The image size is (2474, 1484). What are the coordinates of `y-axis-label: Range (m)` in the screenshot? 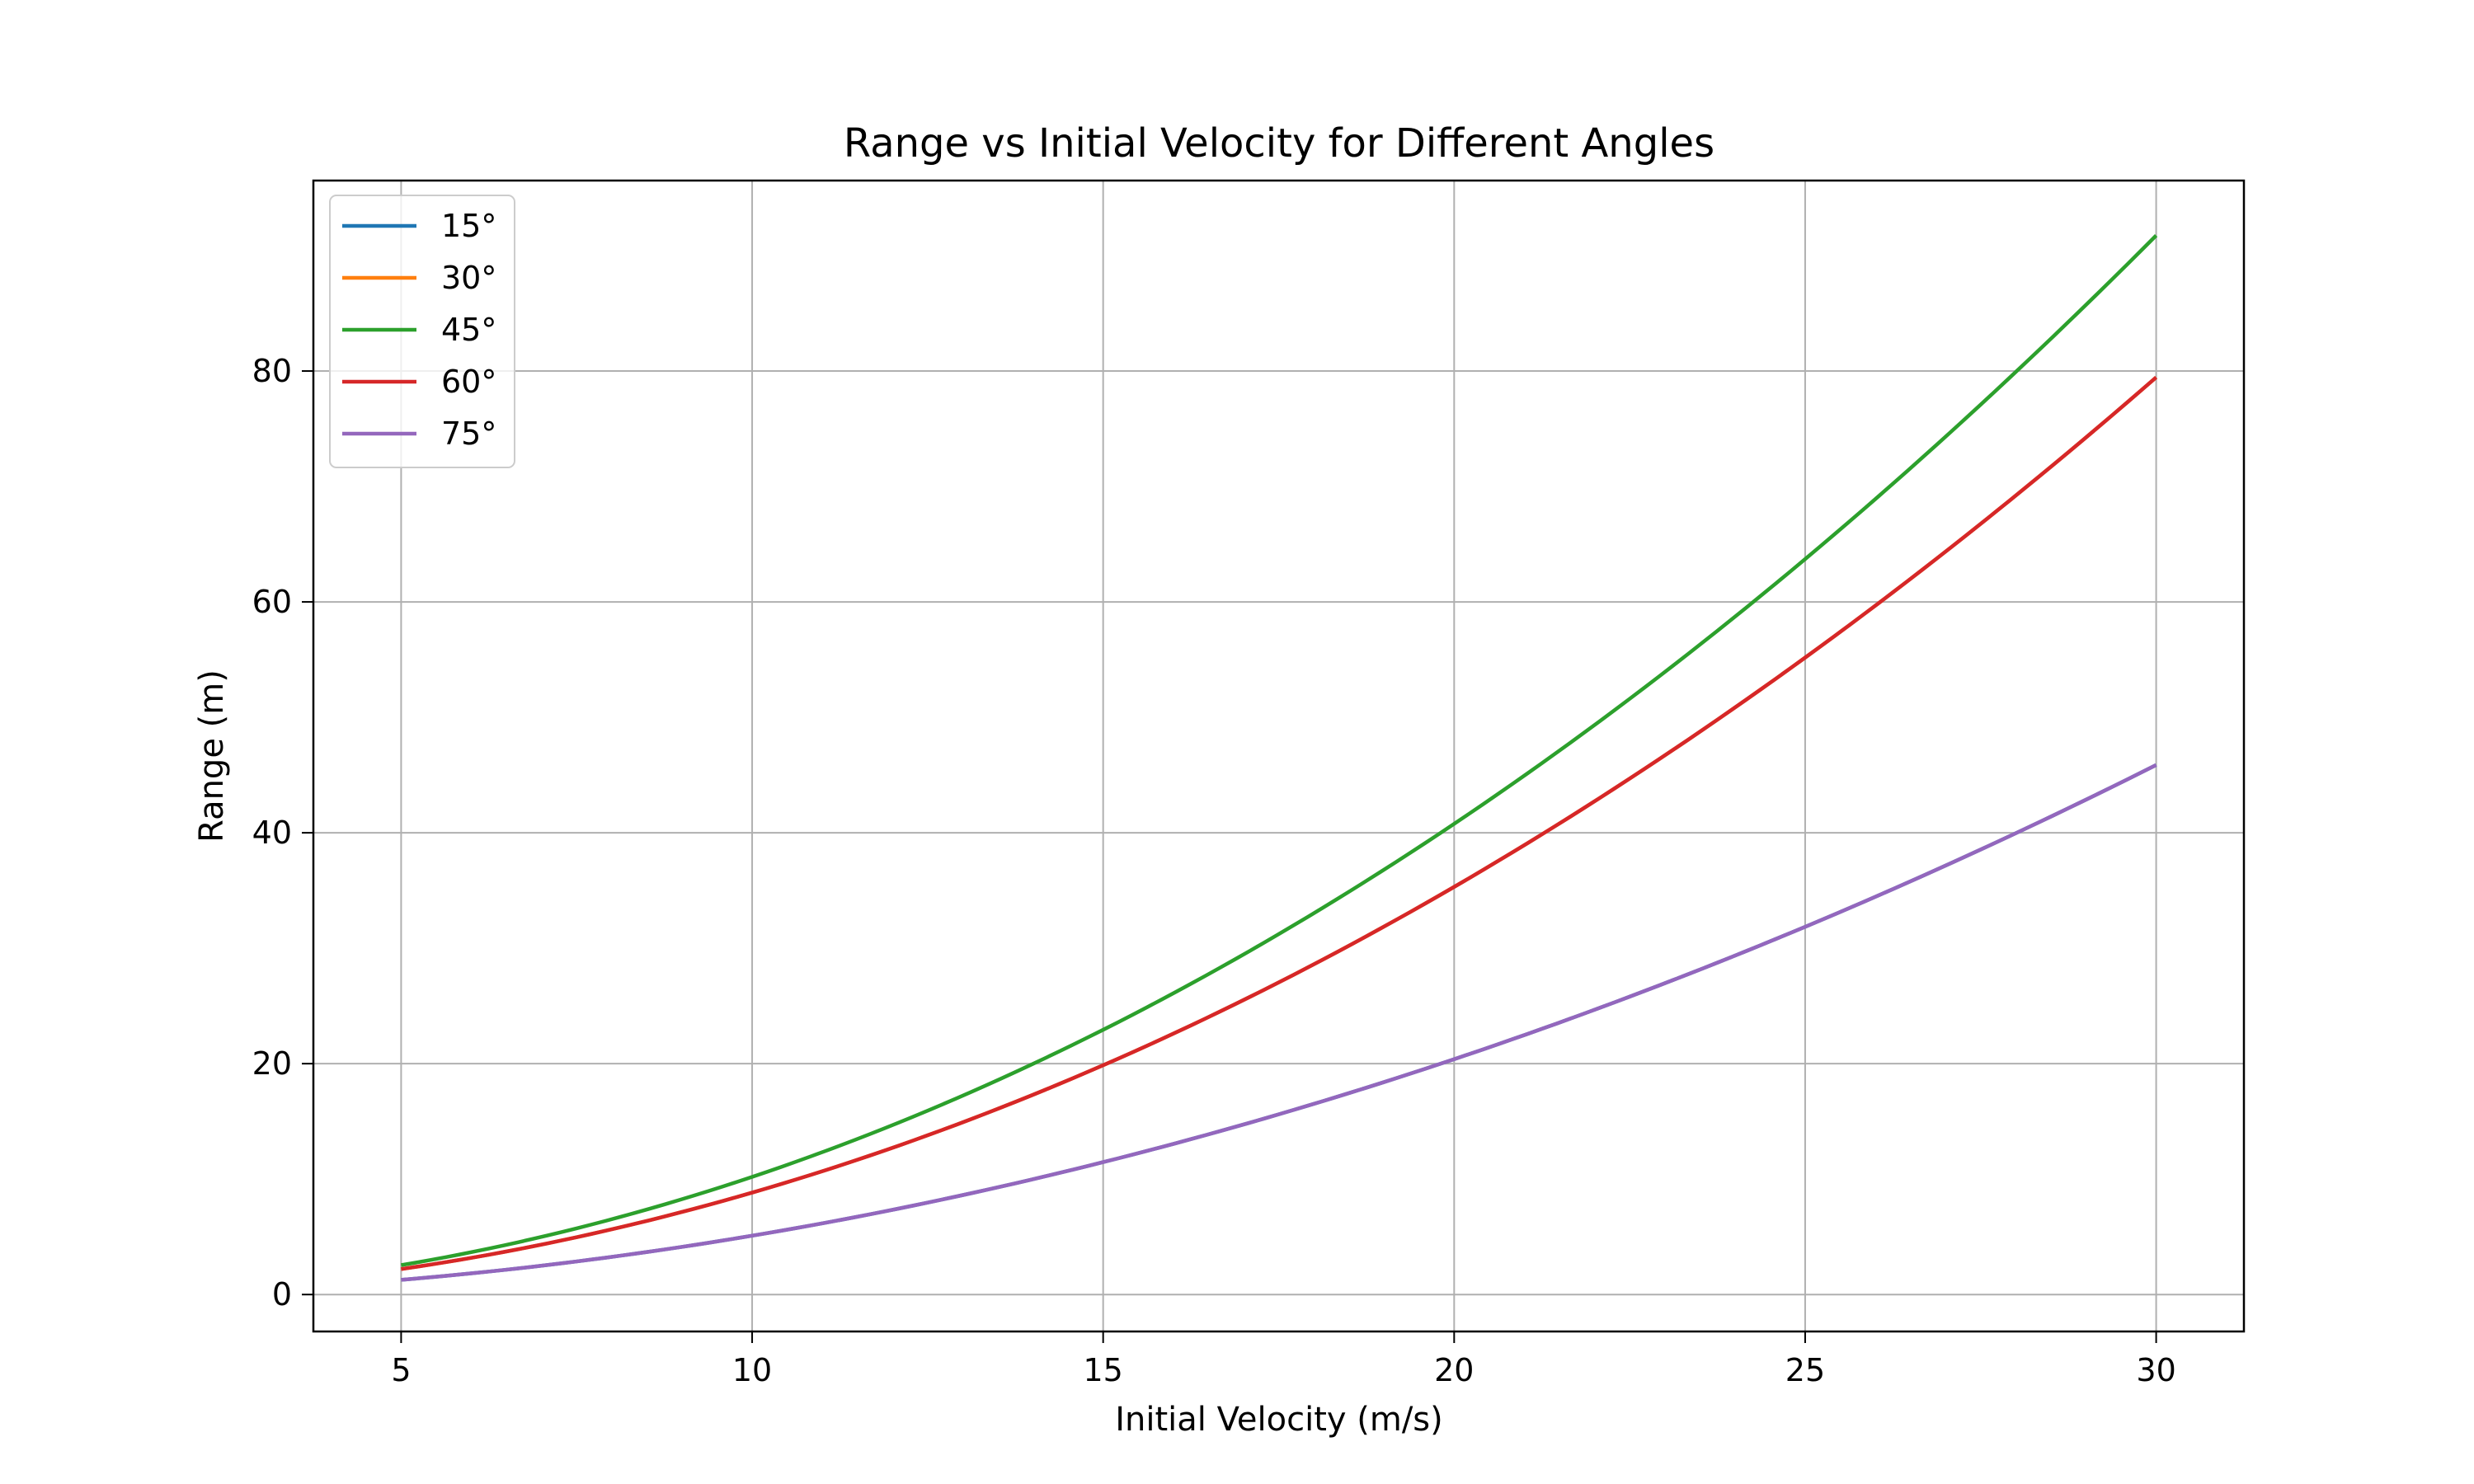 It's located at (212, 756).